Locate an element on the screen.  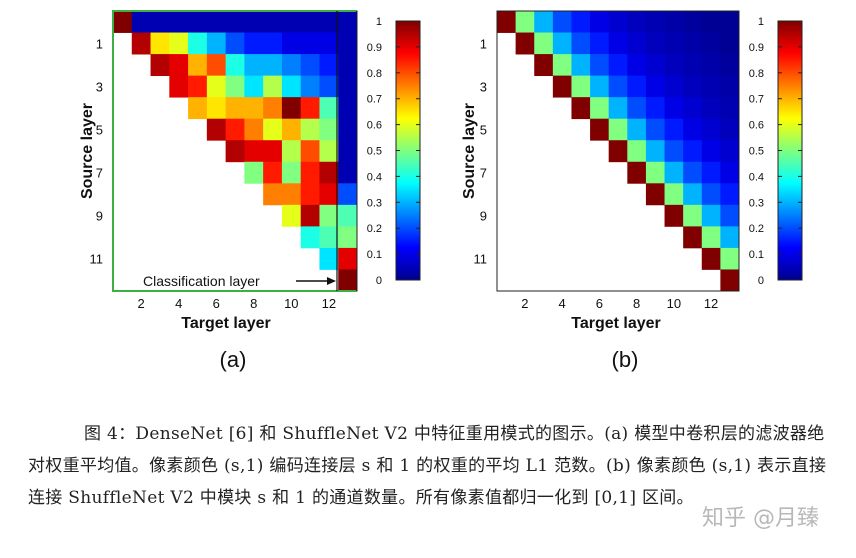
y-tick-label: 9 is located at coordinates (99, 216).